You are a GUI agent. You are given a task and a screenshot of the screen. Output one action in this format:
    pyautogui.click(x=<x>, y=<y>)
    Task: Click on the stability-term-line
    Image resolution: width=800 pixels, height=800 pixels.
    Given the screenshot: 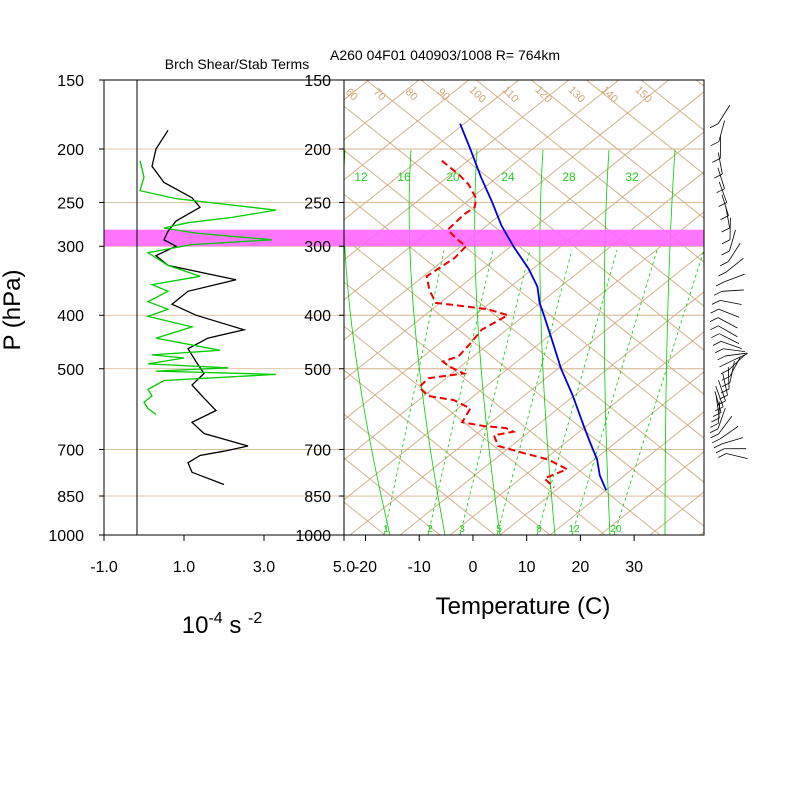 What is the action you would take?
    pyautogui.click(x=208, y=288)
    